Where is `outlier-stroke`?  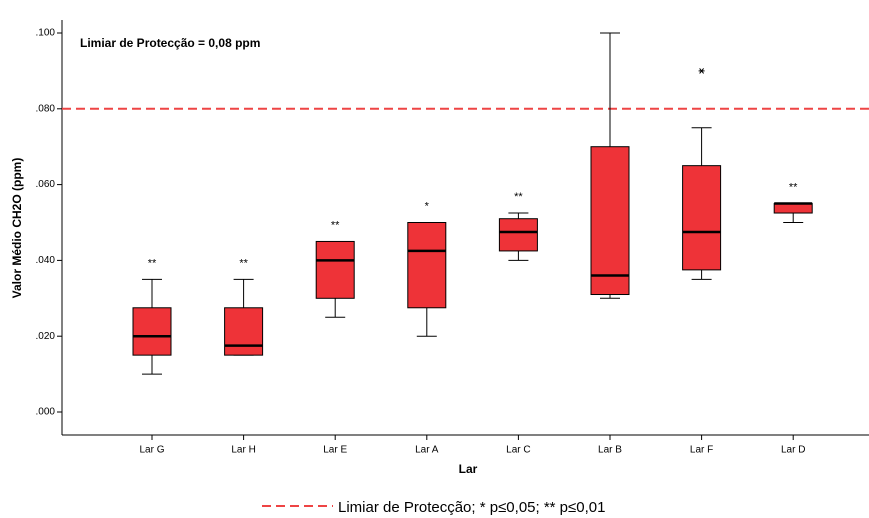
outlier-stroke is located at coordinates (701, 71).